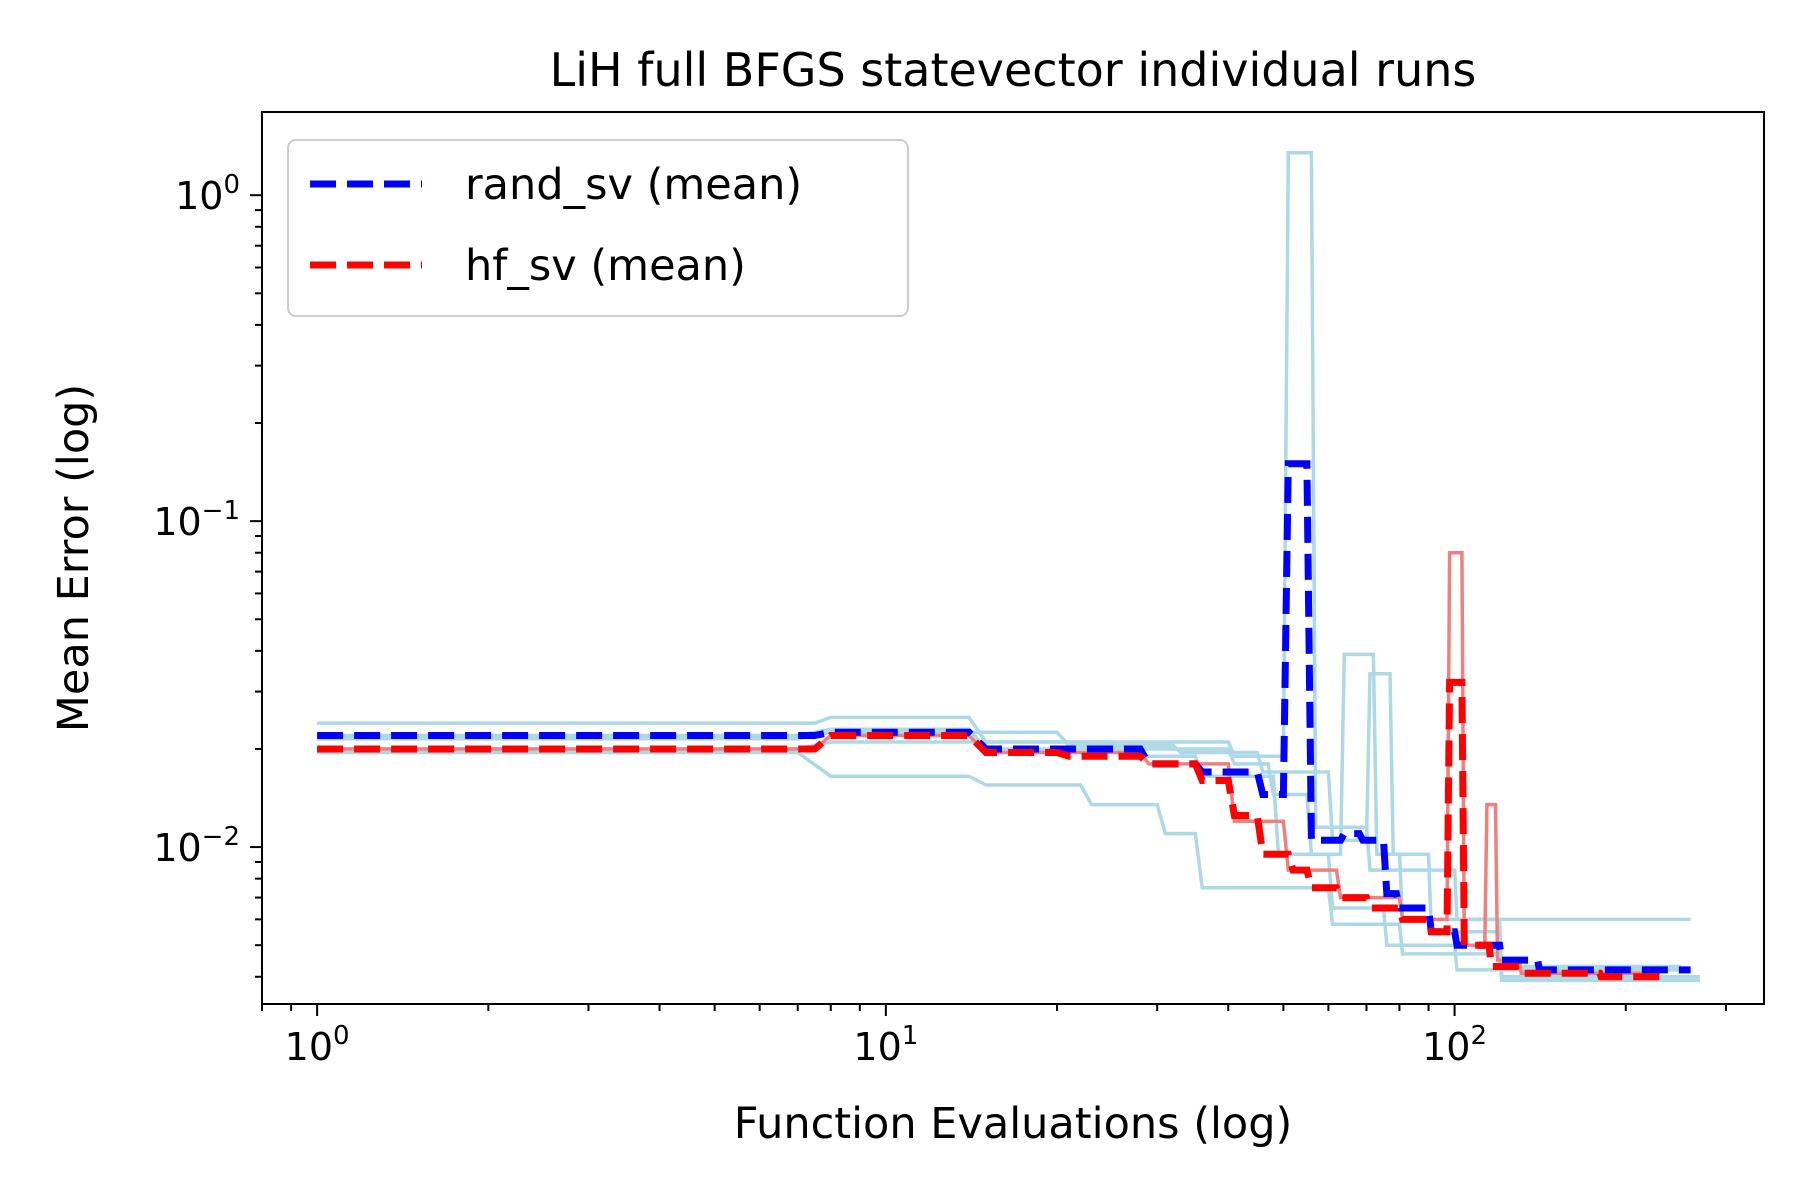 The width and height of the screenshot is (1800, 1200). What do you see at coordinates (1454, 1045) in the screenshot?
I see `x-tick-label: 102` at bounding box center [1454, 1045].